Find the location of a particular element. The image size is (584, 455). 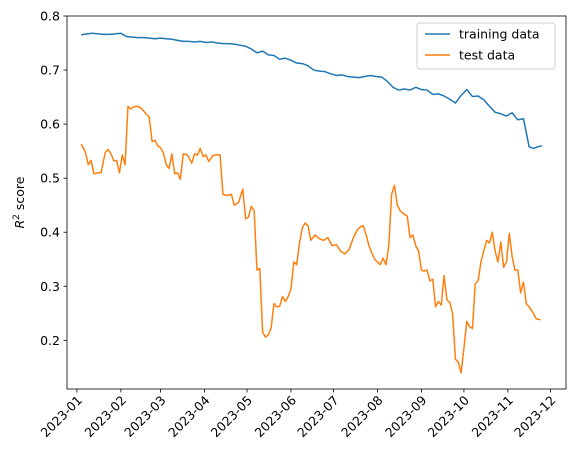

y-axis-label-sup: 2 is located at coordinates (17, 217).